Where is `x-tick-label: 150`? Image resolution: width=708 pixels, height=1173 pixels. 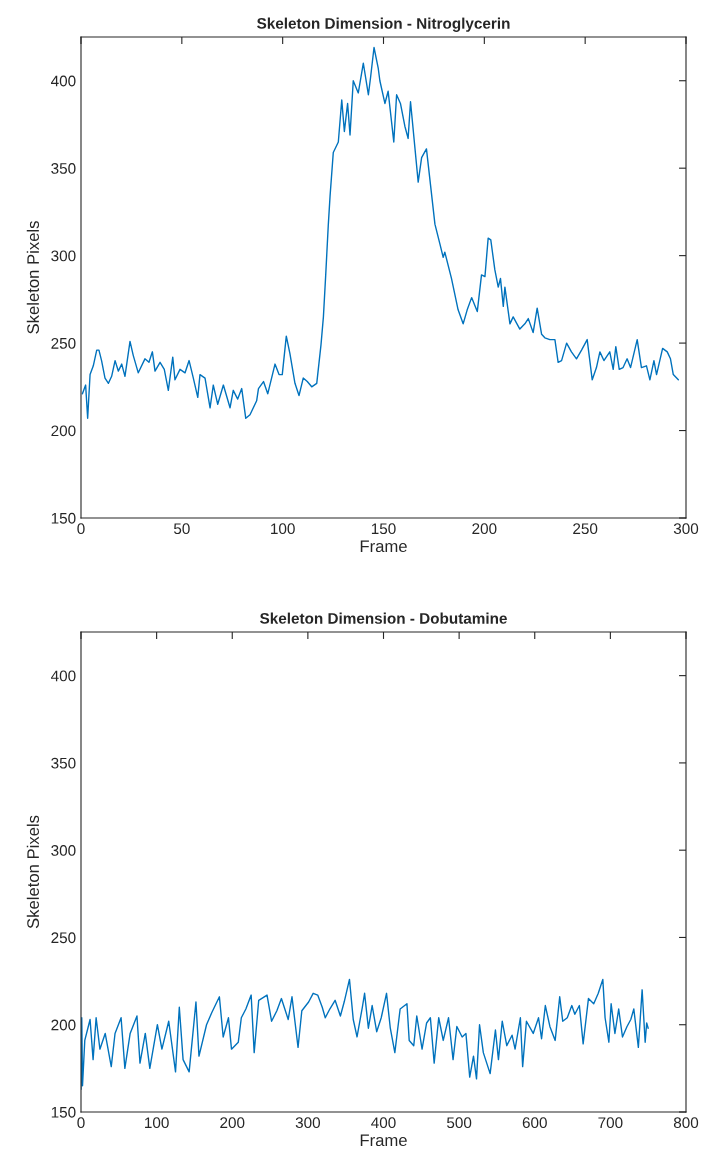
x-tick-label: 150 is located at coordinates (383, 529).